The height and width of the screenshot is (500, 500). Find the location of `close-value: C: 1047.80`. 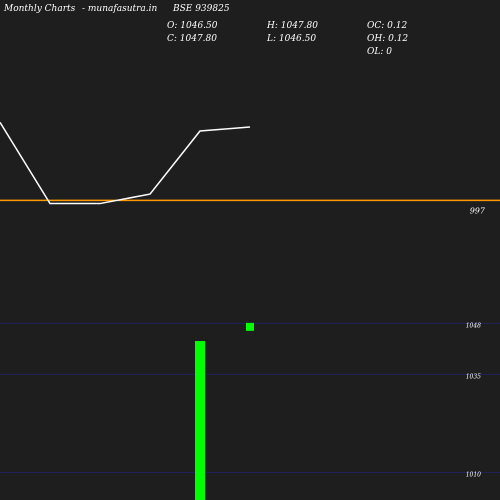

close-value: C: 1047.80 is located at coordinates (192, 39).